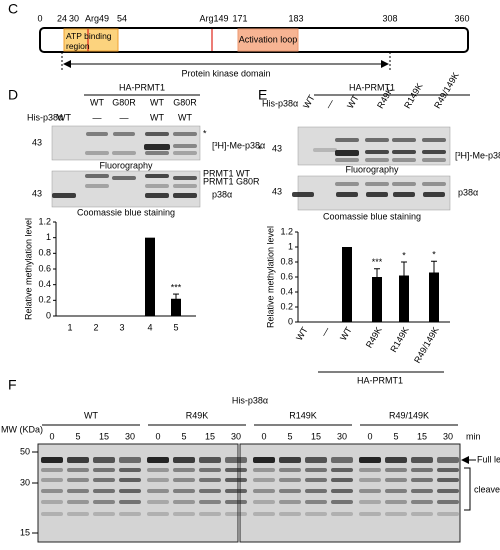 Image resolution: width=500 pixels, height=550 pixels. Describe the element at coordinates (477, 155) in the screenshot. I see `band-label: [³H]-Me-p38α` at that location.